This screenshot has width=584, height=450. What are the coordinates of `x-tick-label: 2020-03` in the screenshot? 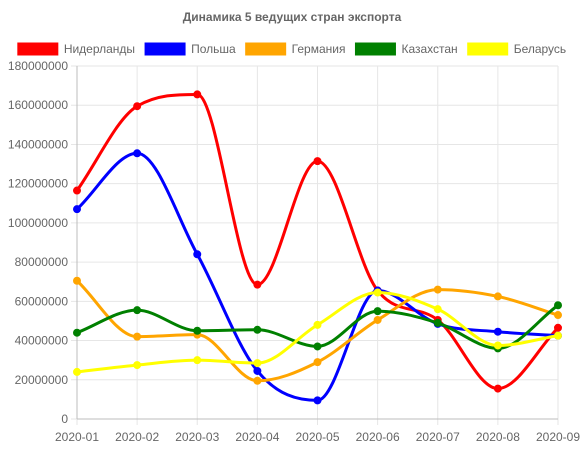 It's located at (197, 437).